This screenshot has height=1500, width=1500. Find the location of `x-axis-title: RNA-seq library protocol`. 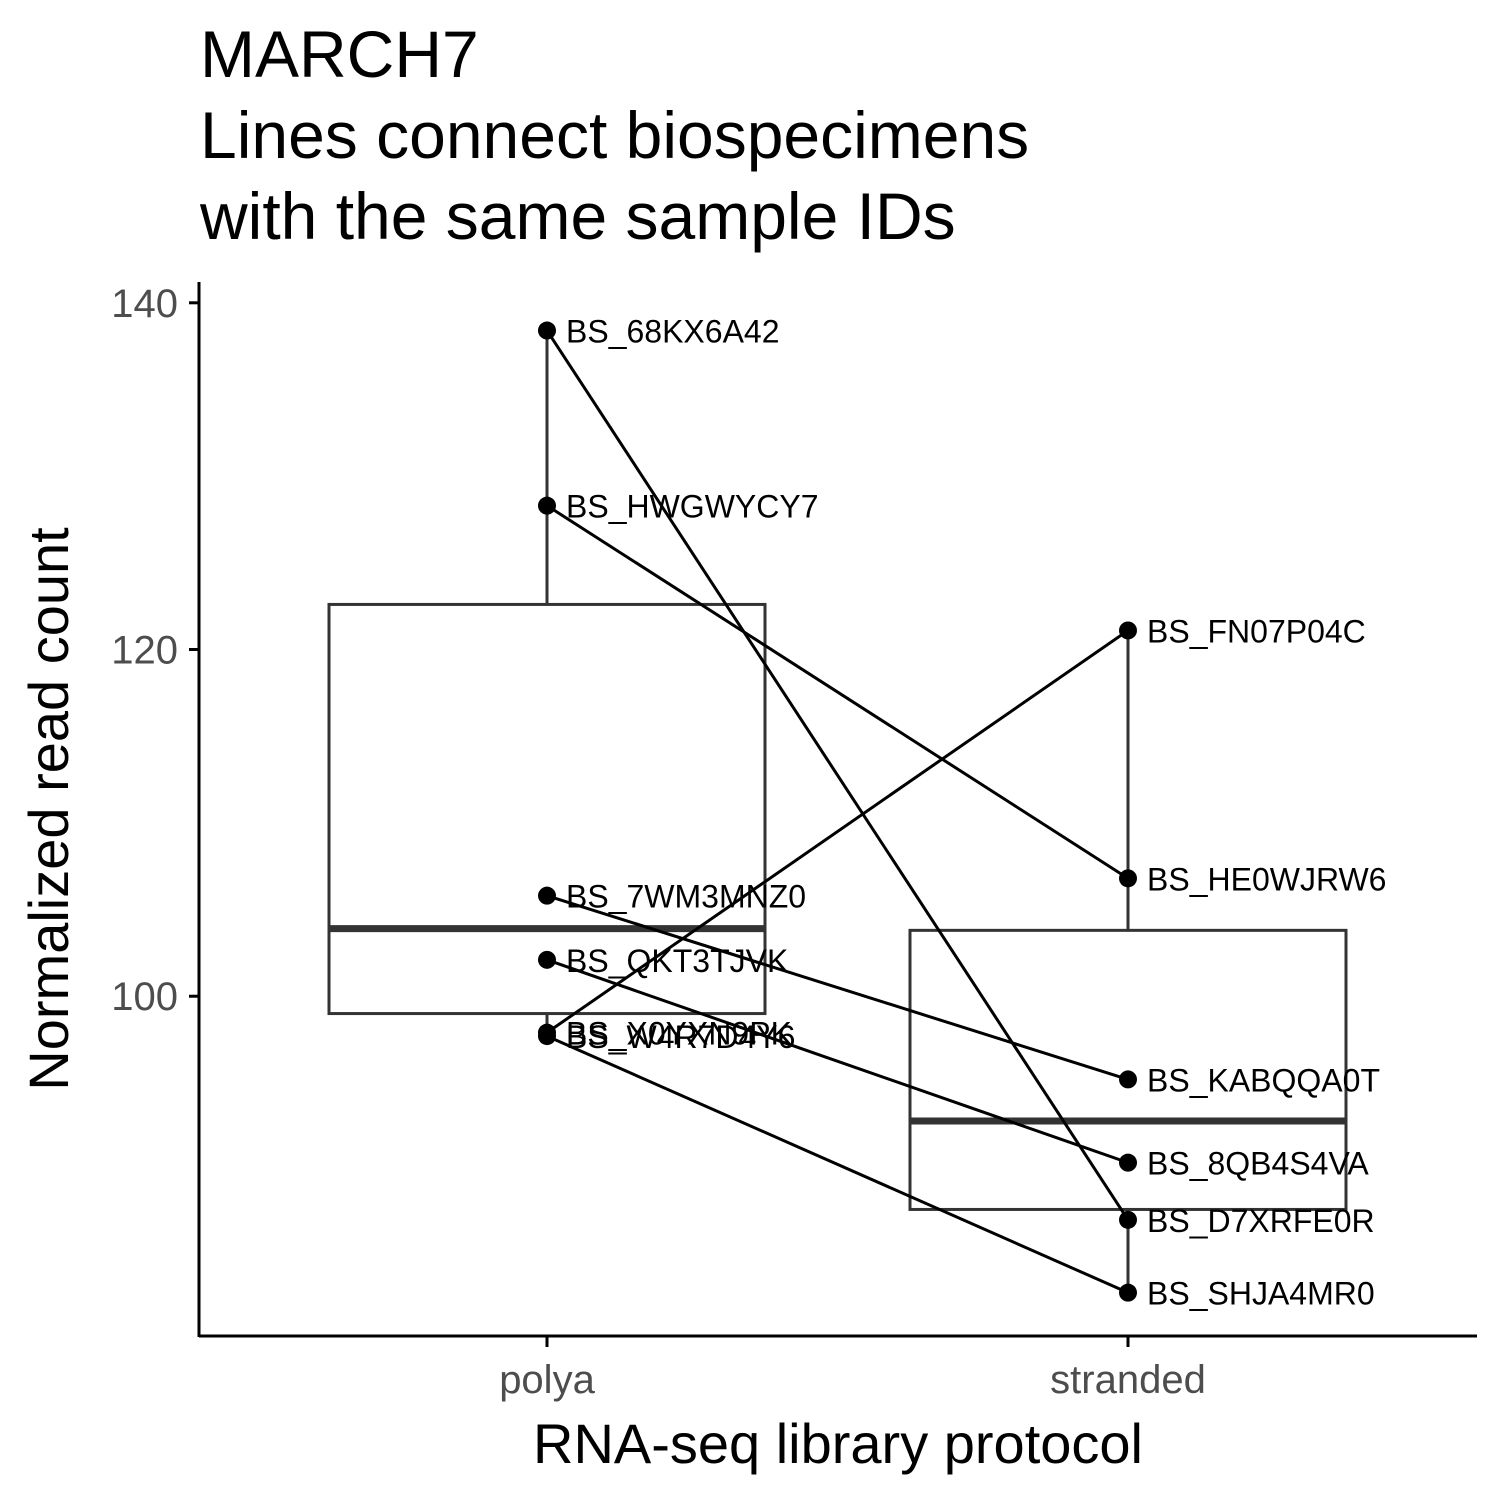

x-axis-title: RNA-seq library protocol is located at coordinates (838, 1443).